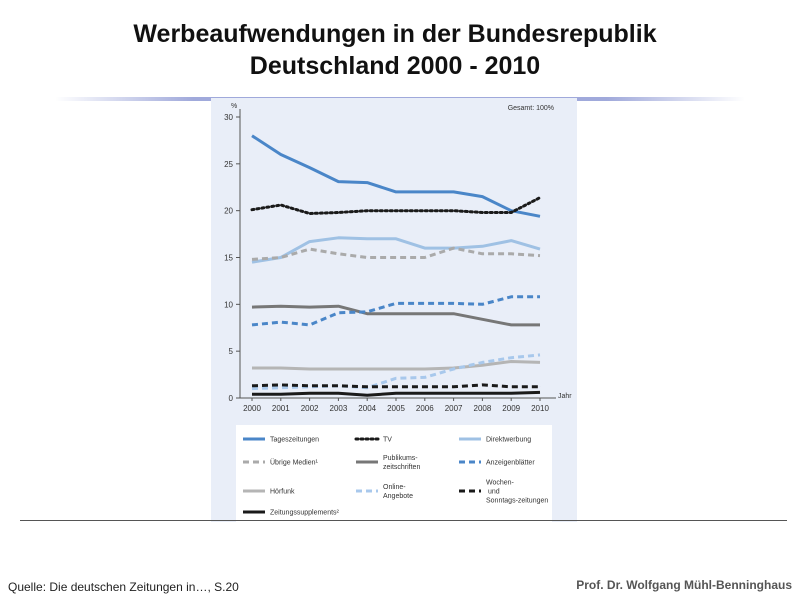 The image size is (800, 600). Describe the element at coordinates (531, 108) in the screenshot. I see `chart-annotation: Gesamt: 100%` at that location.